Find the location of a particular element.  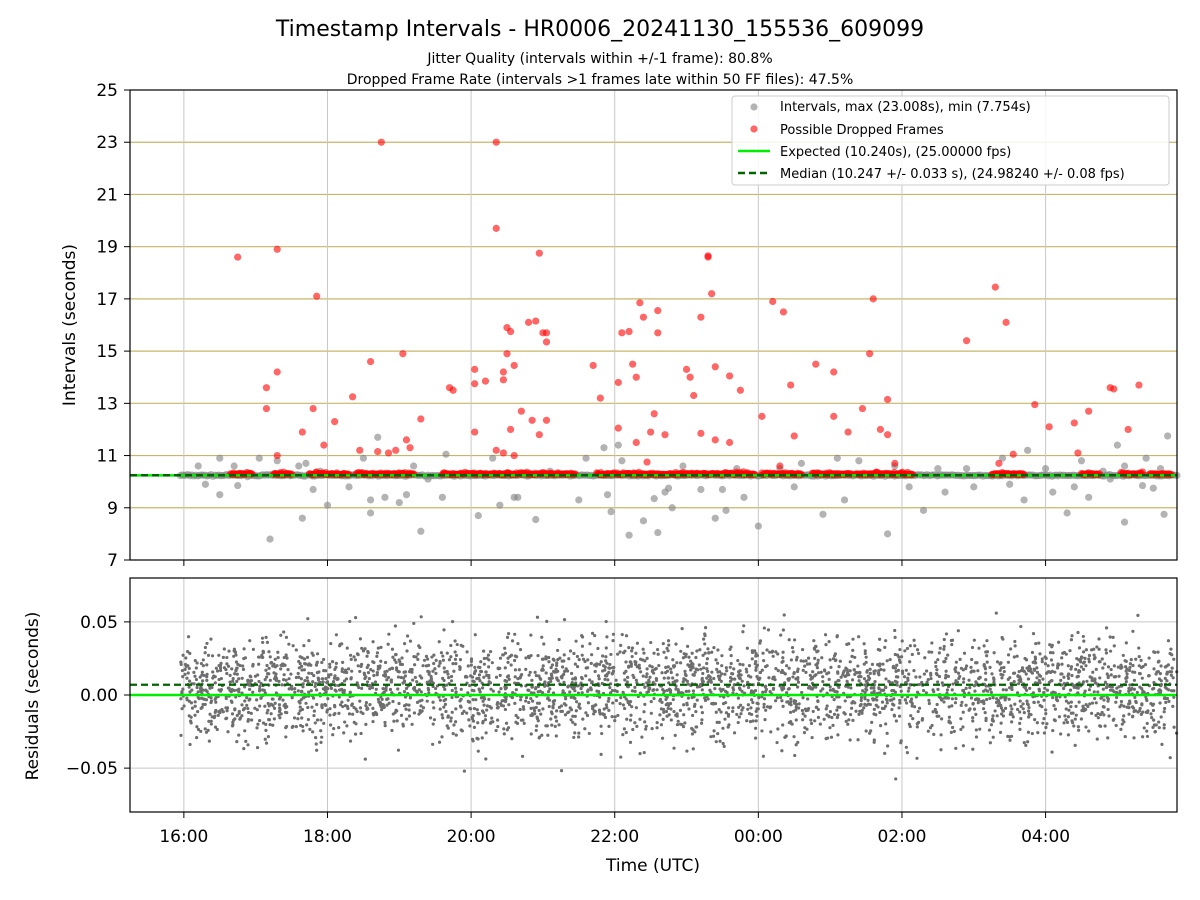

top-ytick-label: 19 is located at coordinates (107, 248).